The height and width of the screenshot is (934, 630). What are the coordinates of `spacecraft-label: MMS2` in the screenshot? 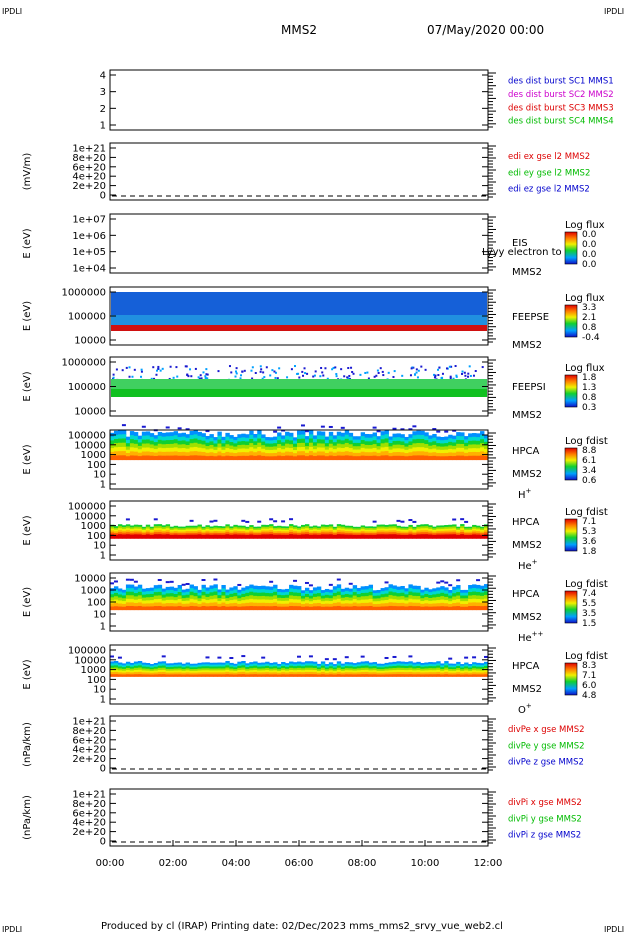 It's located at (527, 617).